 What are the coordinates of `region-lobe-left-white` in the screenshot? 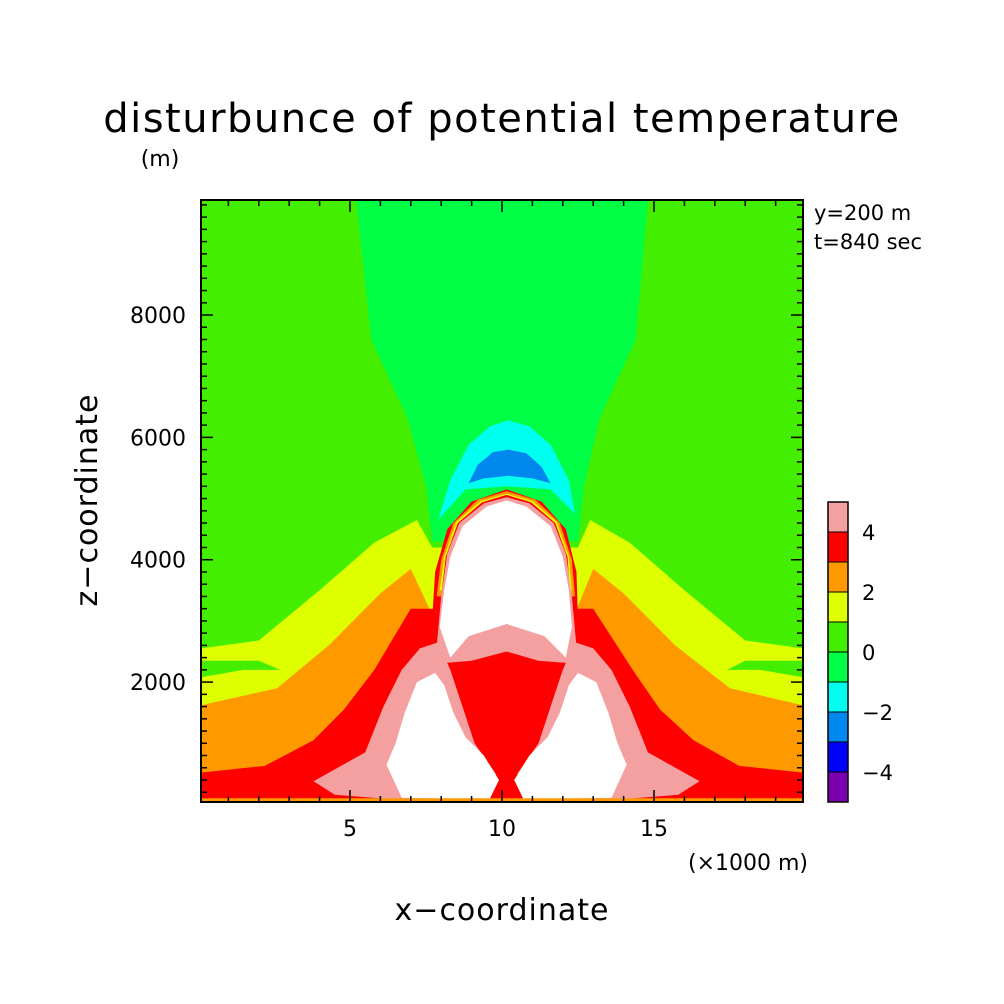 It's located at (442, 735).